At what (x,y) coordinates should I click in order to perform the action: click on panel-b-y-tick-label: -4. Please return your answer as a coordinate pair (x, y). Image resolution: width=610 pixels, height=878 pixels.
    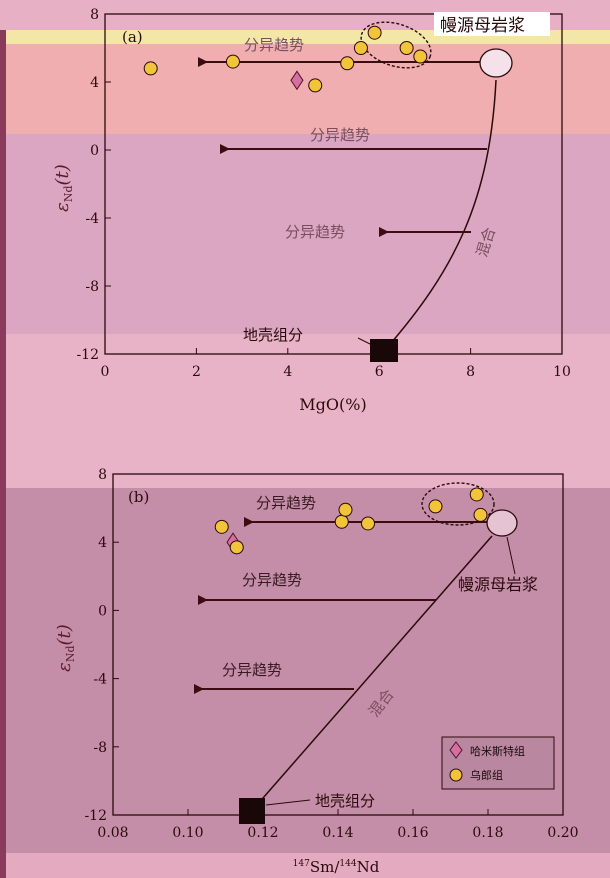
    Looking at the image, I should click on (100, 680).